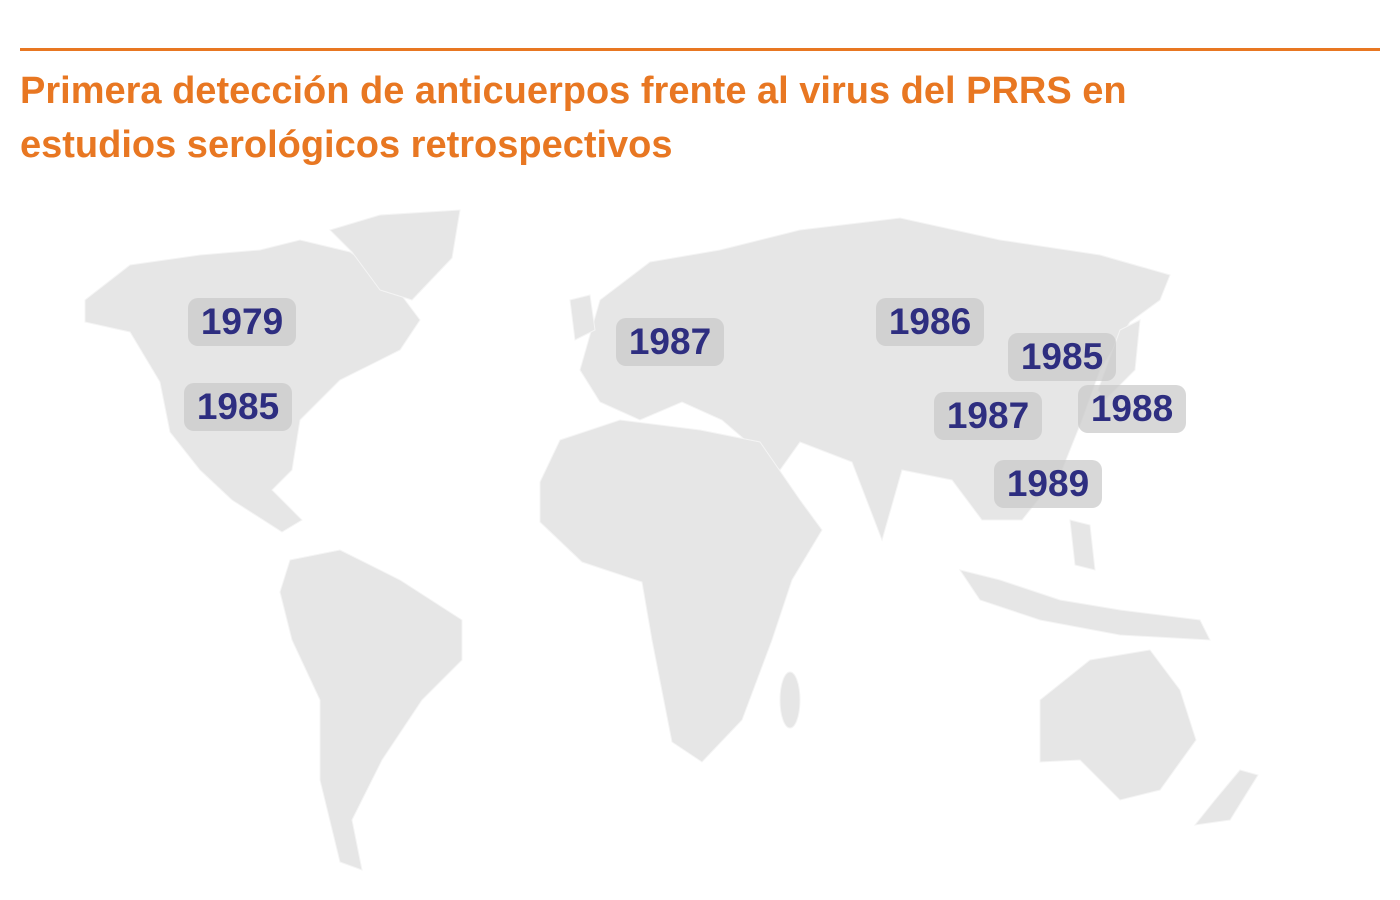 The image size is (1400, 900). I want to click on year-label: 1988, so click(1132, 408).